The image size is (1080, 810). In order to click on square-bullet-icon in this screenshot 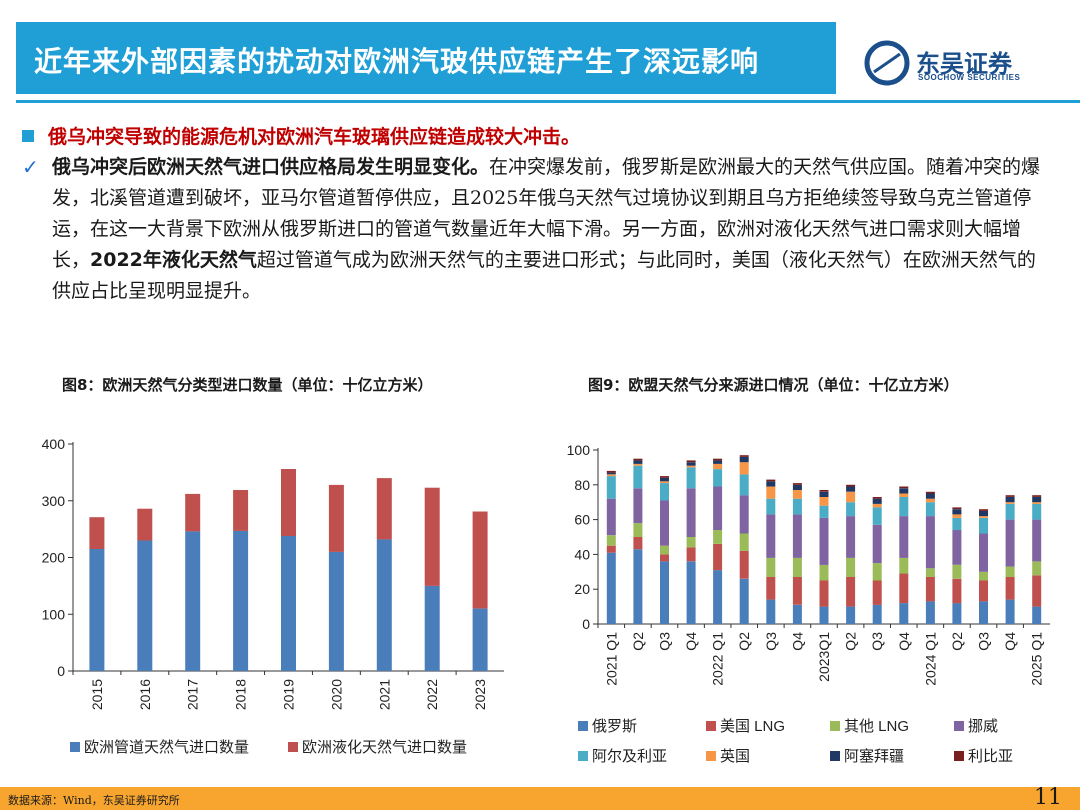, I will do `click(28, 136)`.